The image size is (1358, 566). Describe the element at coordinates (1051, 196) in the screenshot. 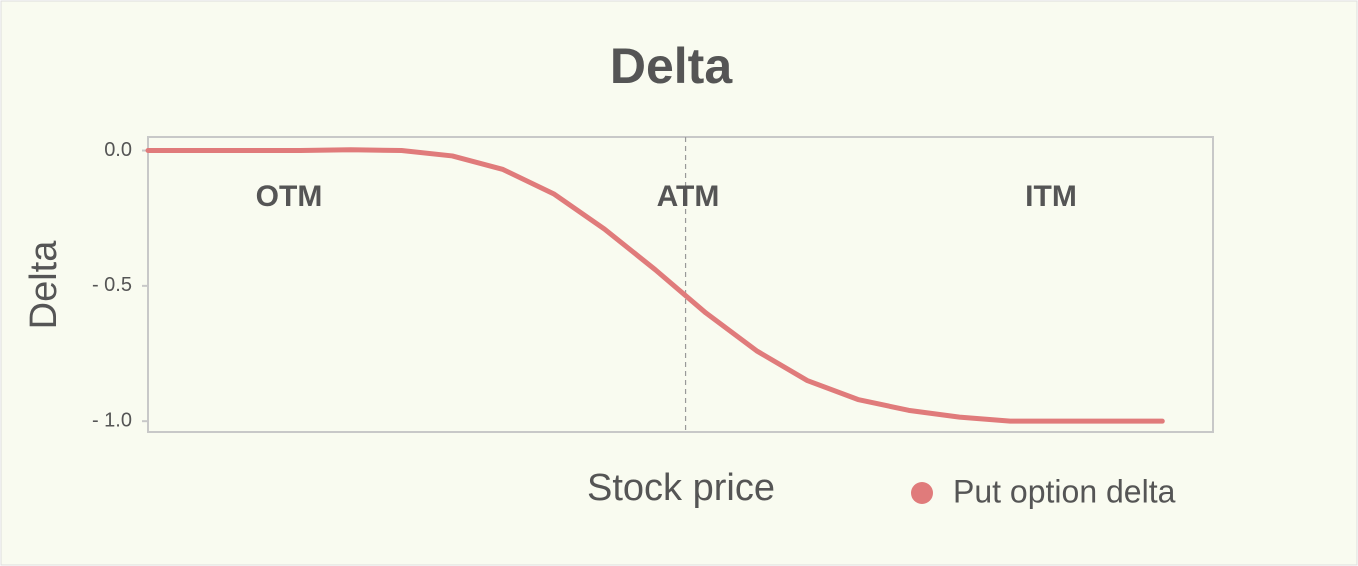

I see `region-label: ITM` at that location.